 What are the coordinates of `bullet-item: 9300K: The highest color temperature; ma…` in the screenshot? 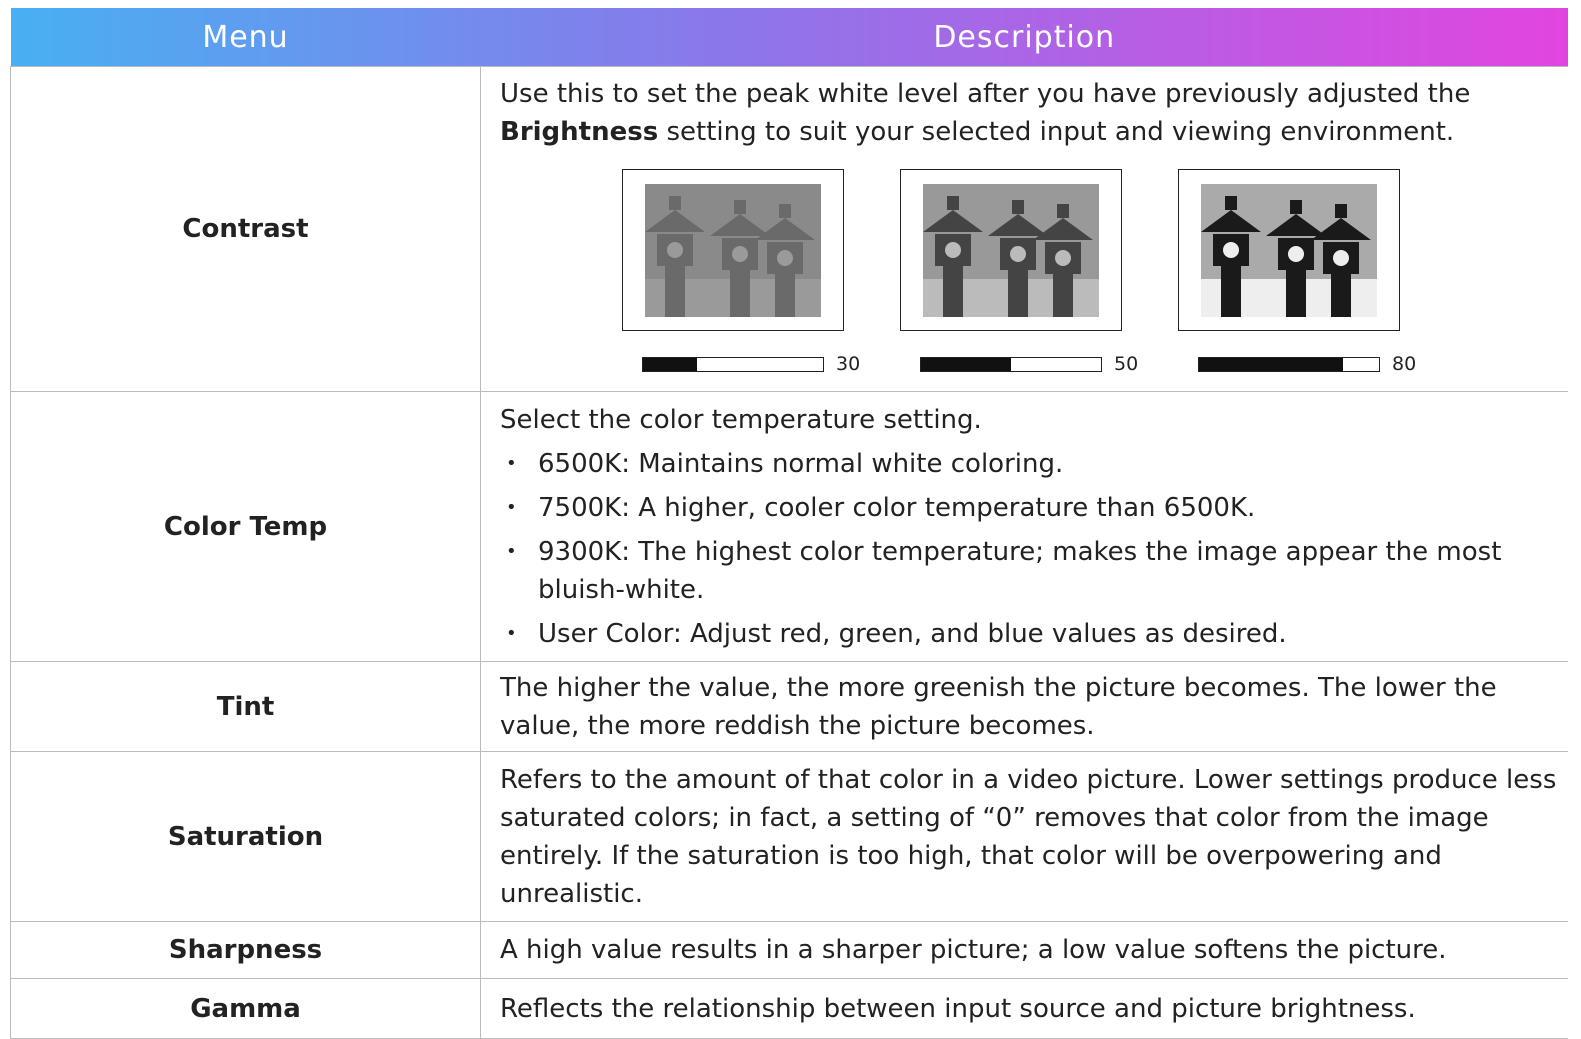 It's located at (1034, 571).